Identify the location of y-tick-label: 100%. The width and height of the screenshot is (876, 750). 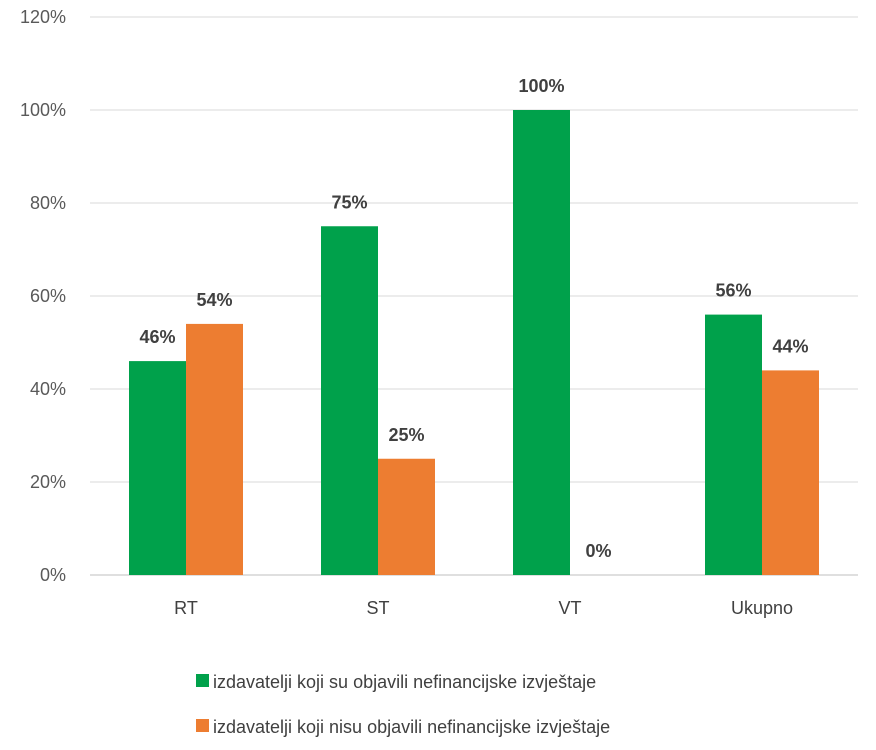
(43, 110).